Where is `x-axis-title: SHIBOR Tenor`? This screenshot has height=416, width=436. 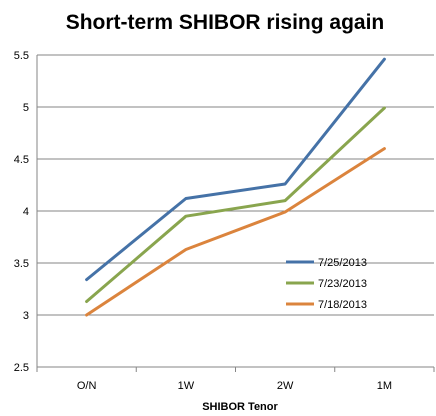 x-axis-title: SHIBOR Tenor is located at coordinates (240, 407).